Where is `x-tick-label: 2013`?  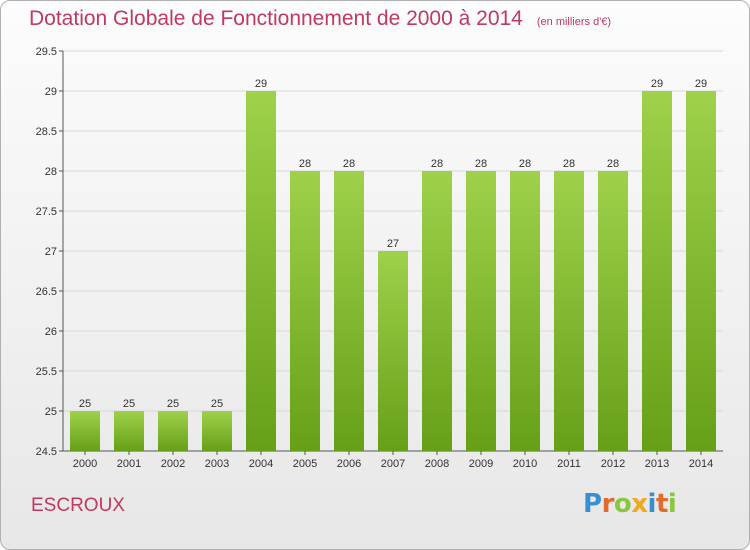 x-tick-label: 2013 is located at coordinates (657, 464).